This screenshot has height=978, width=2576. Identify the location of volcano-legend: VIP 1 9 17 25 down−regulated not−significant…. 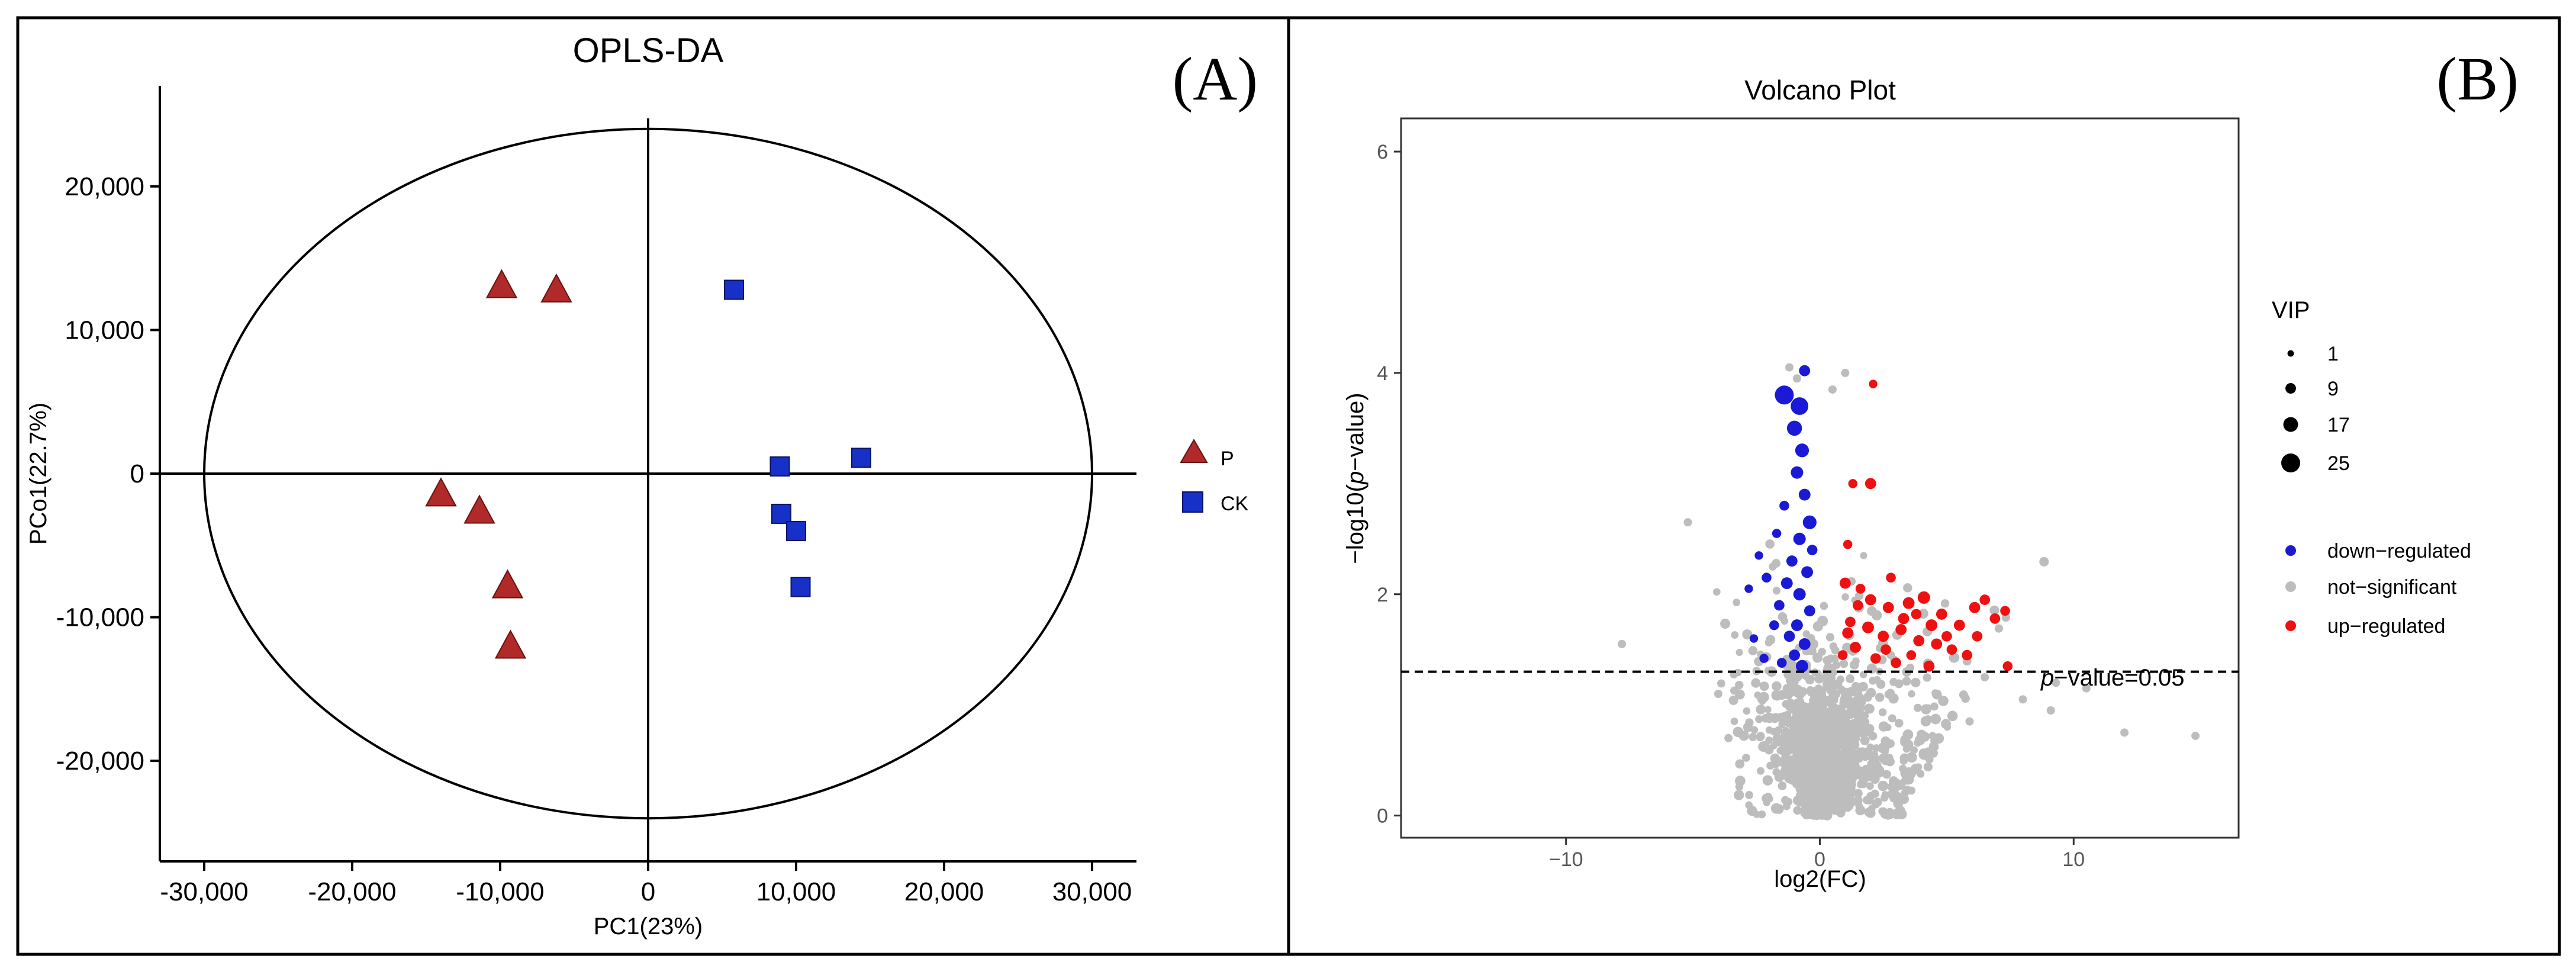
(2371, 467).